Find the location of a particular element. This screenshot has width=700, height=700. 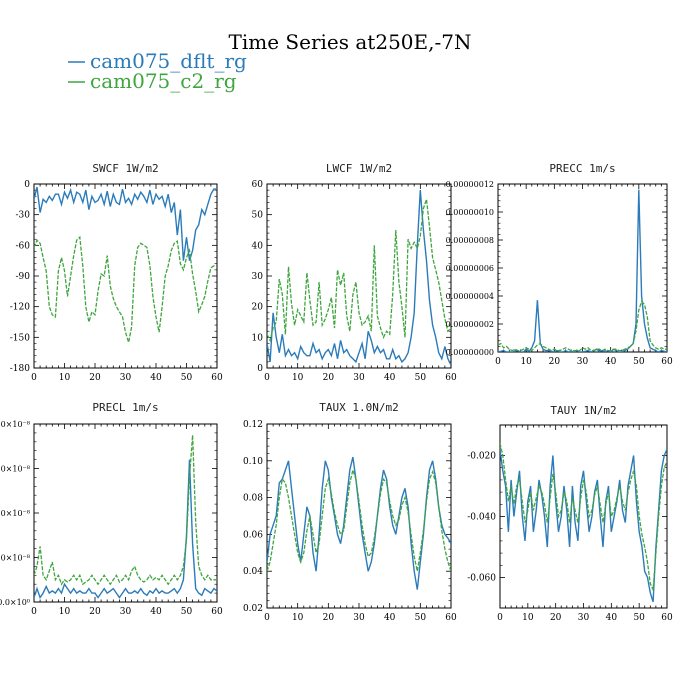

y-tick-label: -120 is located at coordinates (20, 308).